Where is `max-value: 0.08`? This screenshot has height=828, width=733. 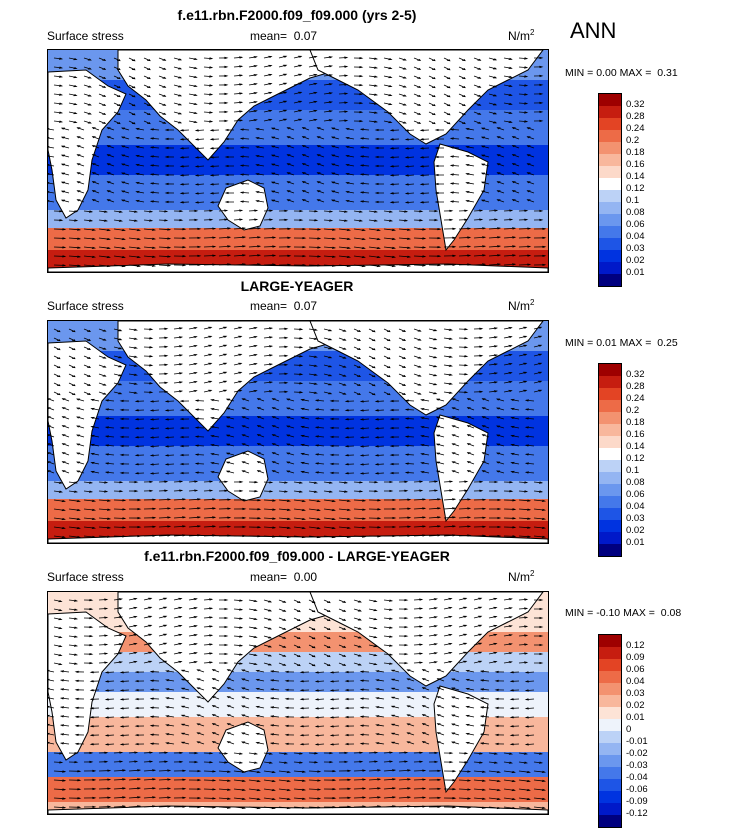
max-value: 0.08 is located at coordinates (671, 613).